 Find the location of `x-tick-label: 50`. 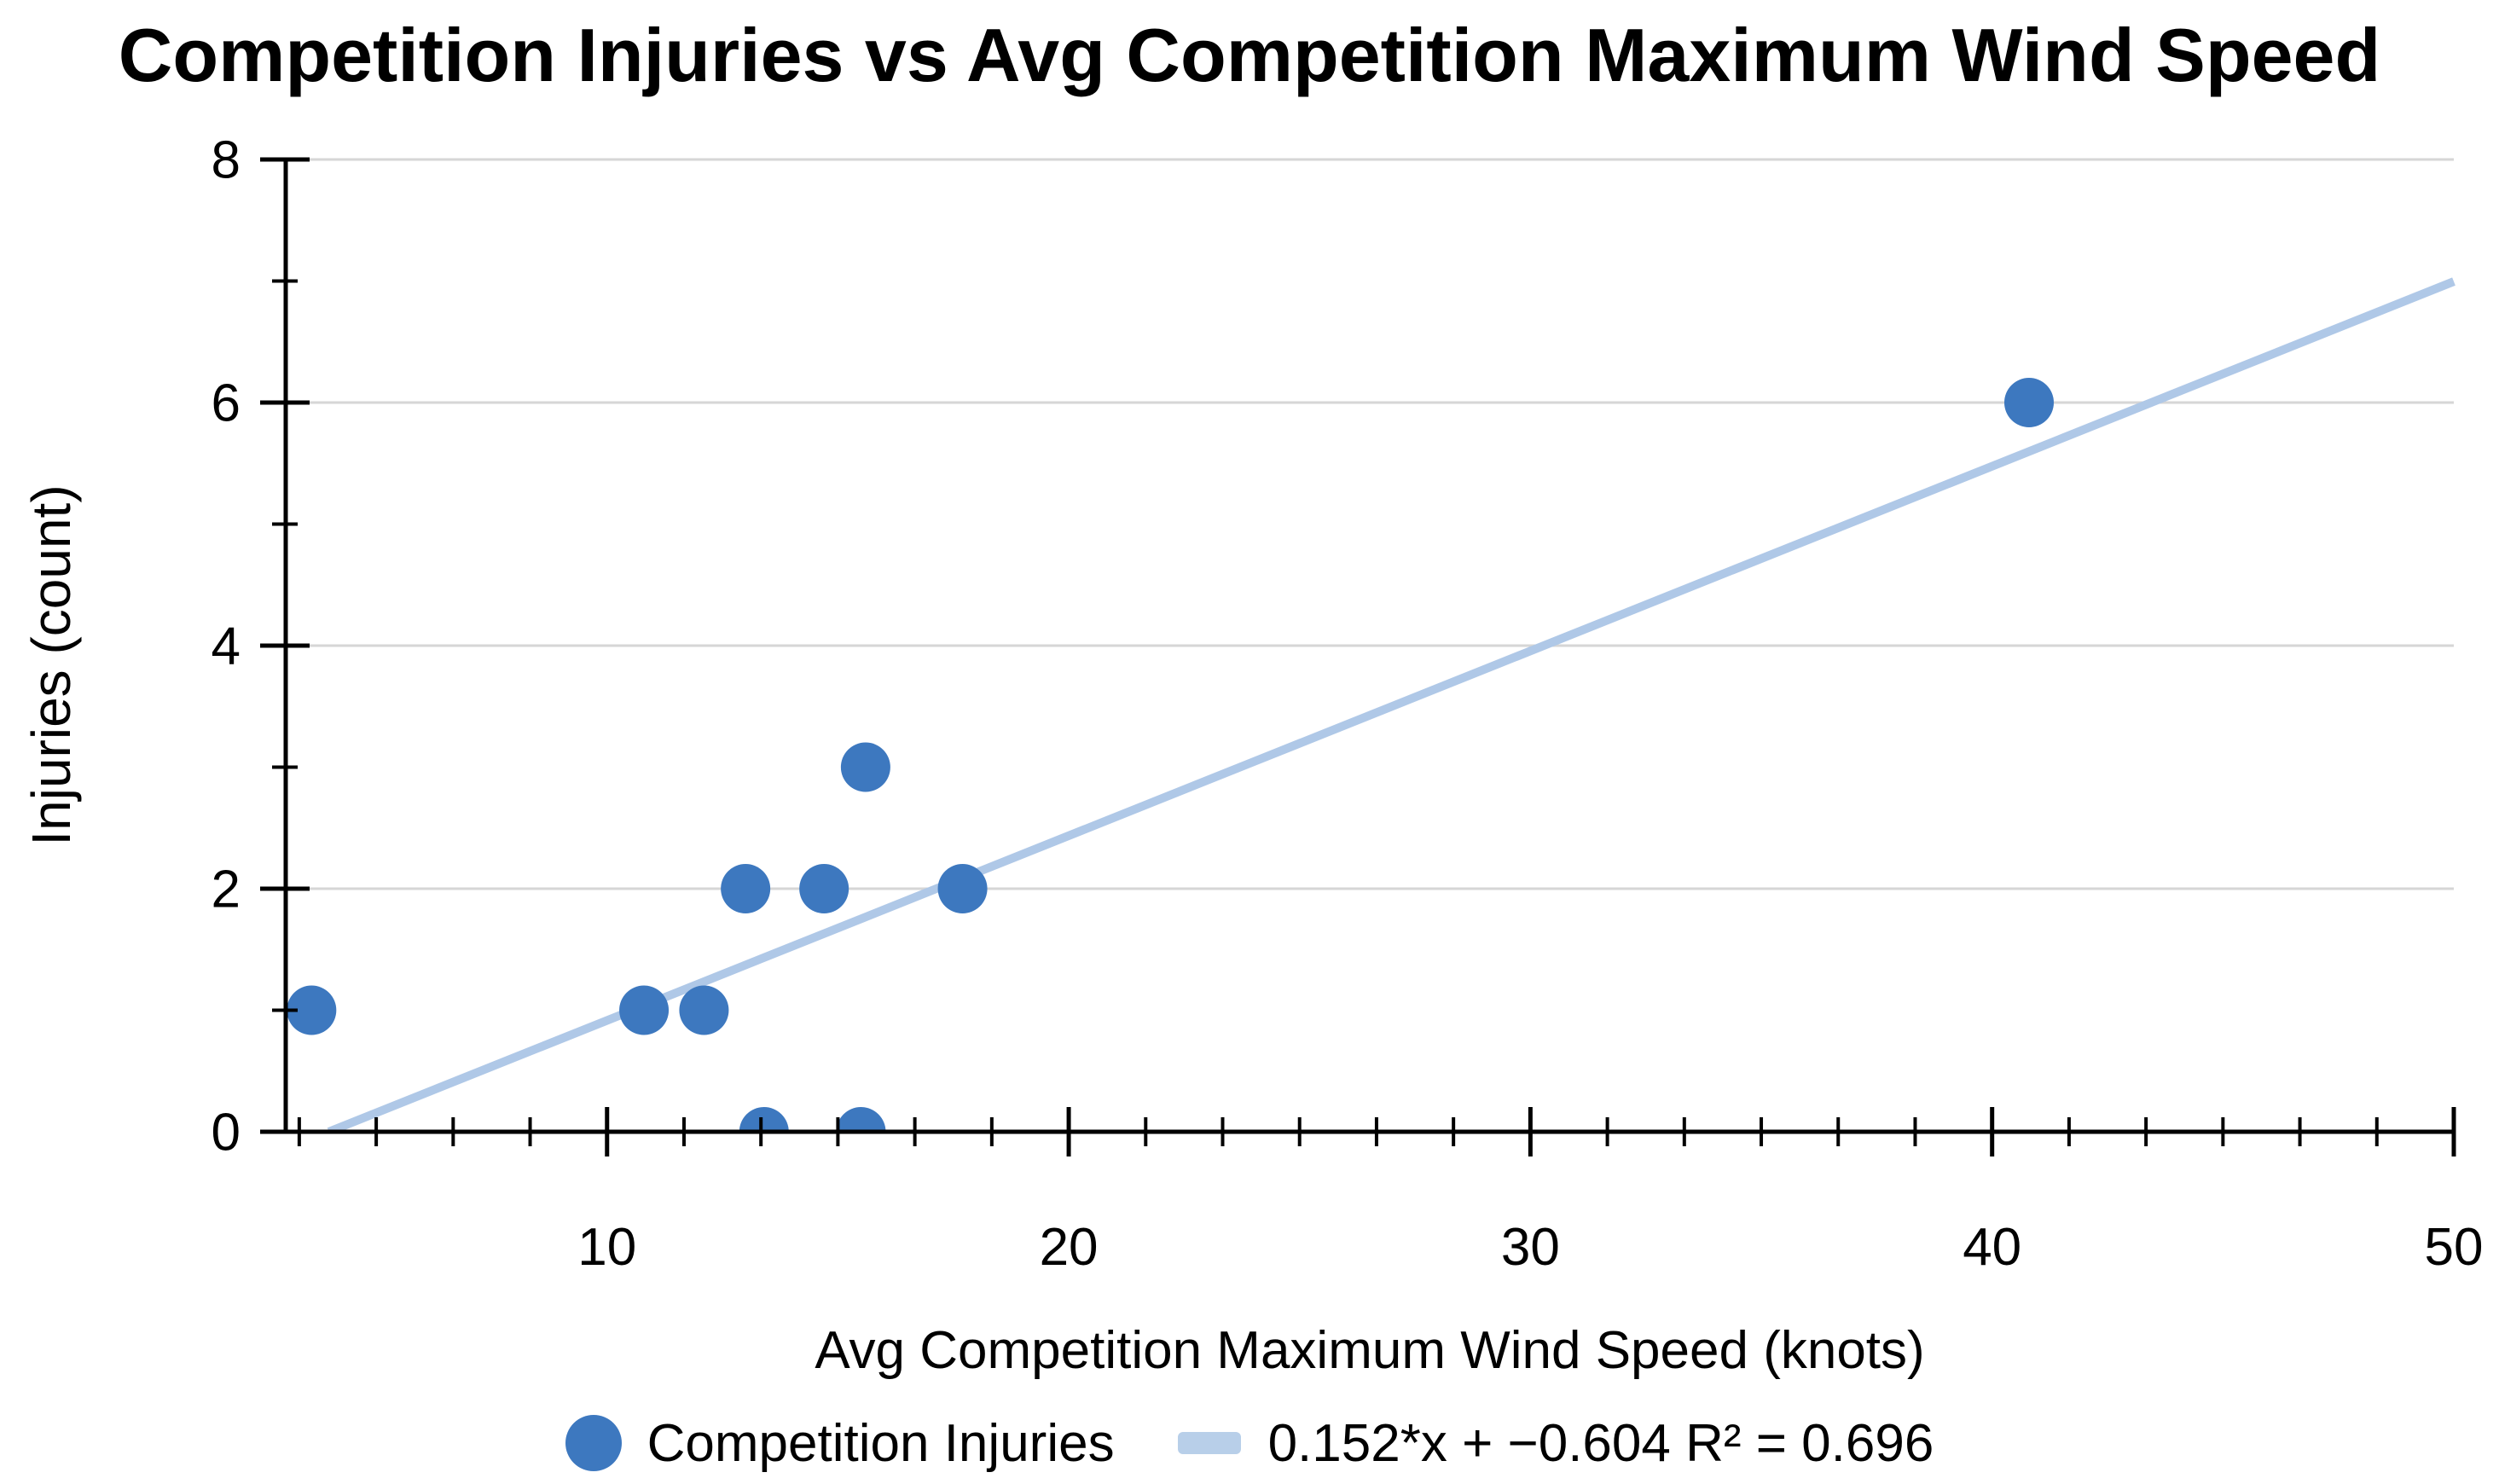

x-tick-label: 50 is located at coordinates (2455, 1247).